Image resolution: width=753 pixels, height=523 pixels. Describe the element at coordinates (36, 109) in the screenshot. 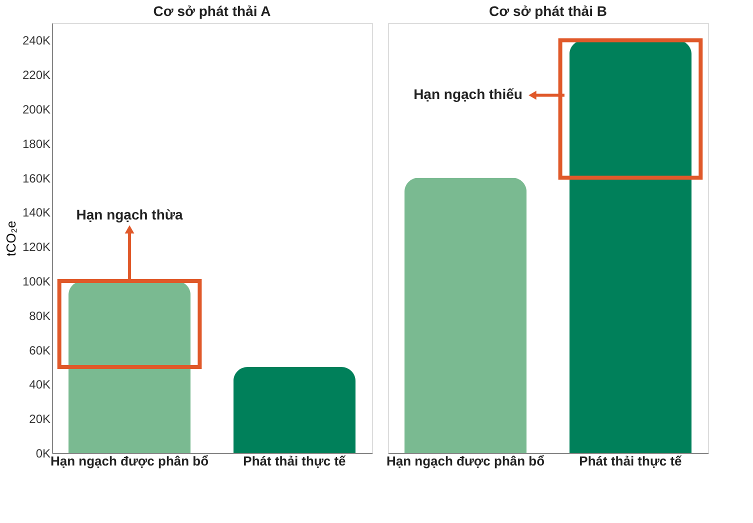

I see `y-tick-label: 200K` at that location.